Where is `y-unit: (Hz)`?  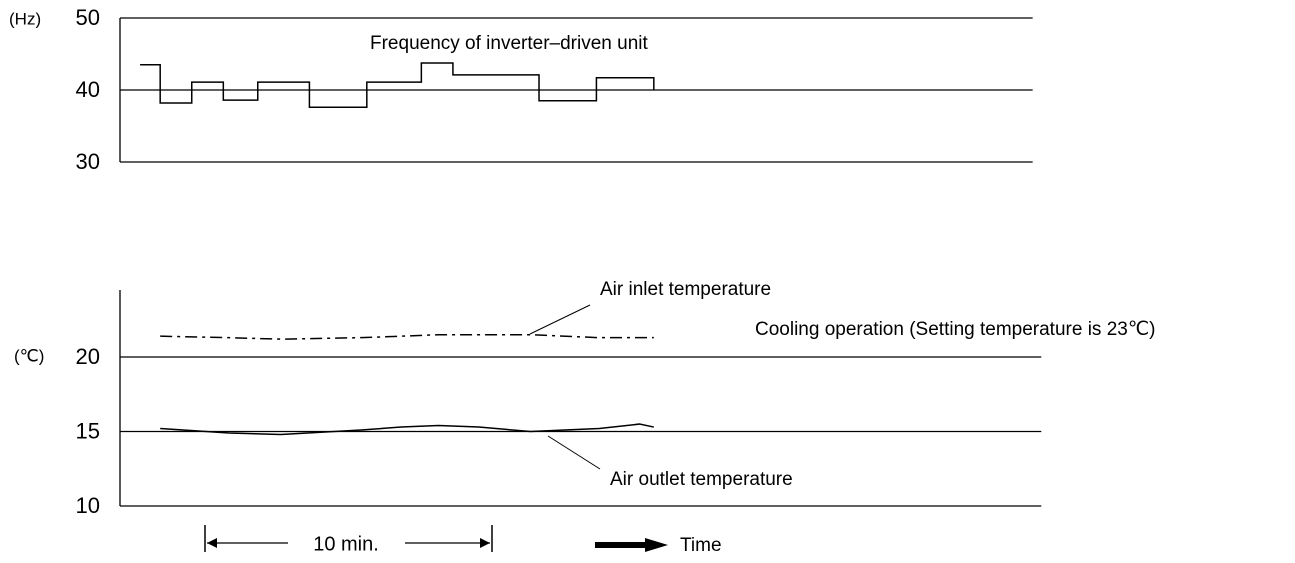 y-unit: (Hz) is located at coordinates (25, 18).